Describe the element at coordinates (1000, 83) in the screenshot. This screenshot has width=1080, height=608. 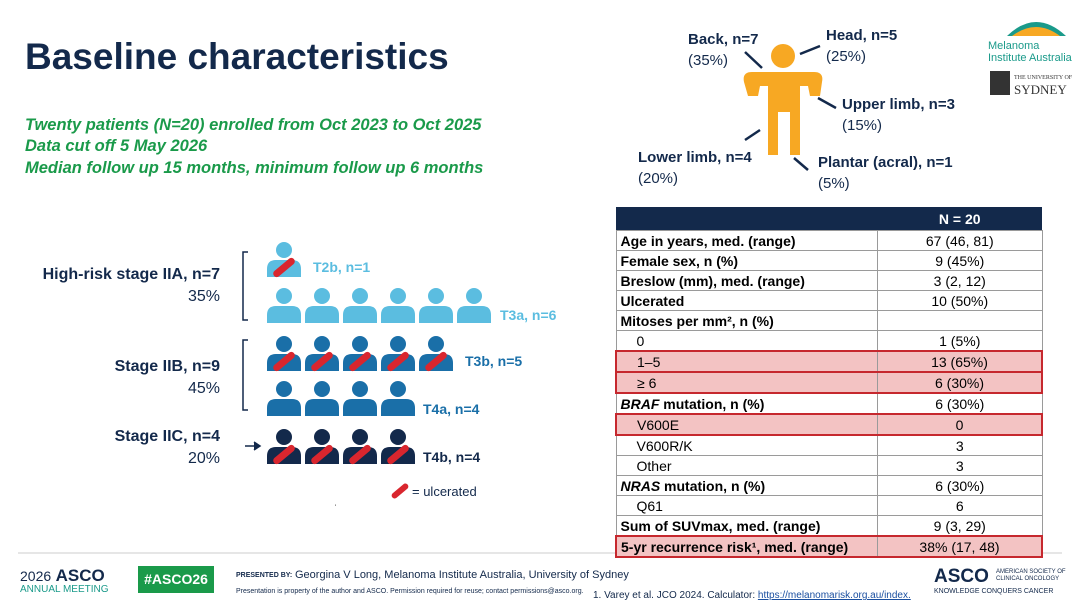
I see `usyd-crest` at that location.